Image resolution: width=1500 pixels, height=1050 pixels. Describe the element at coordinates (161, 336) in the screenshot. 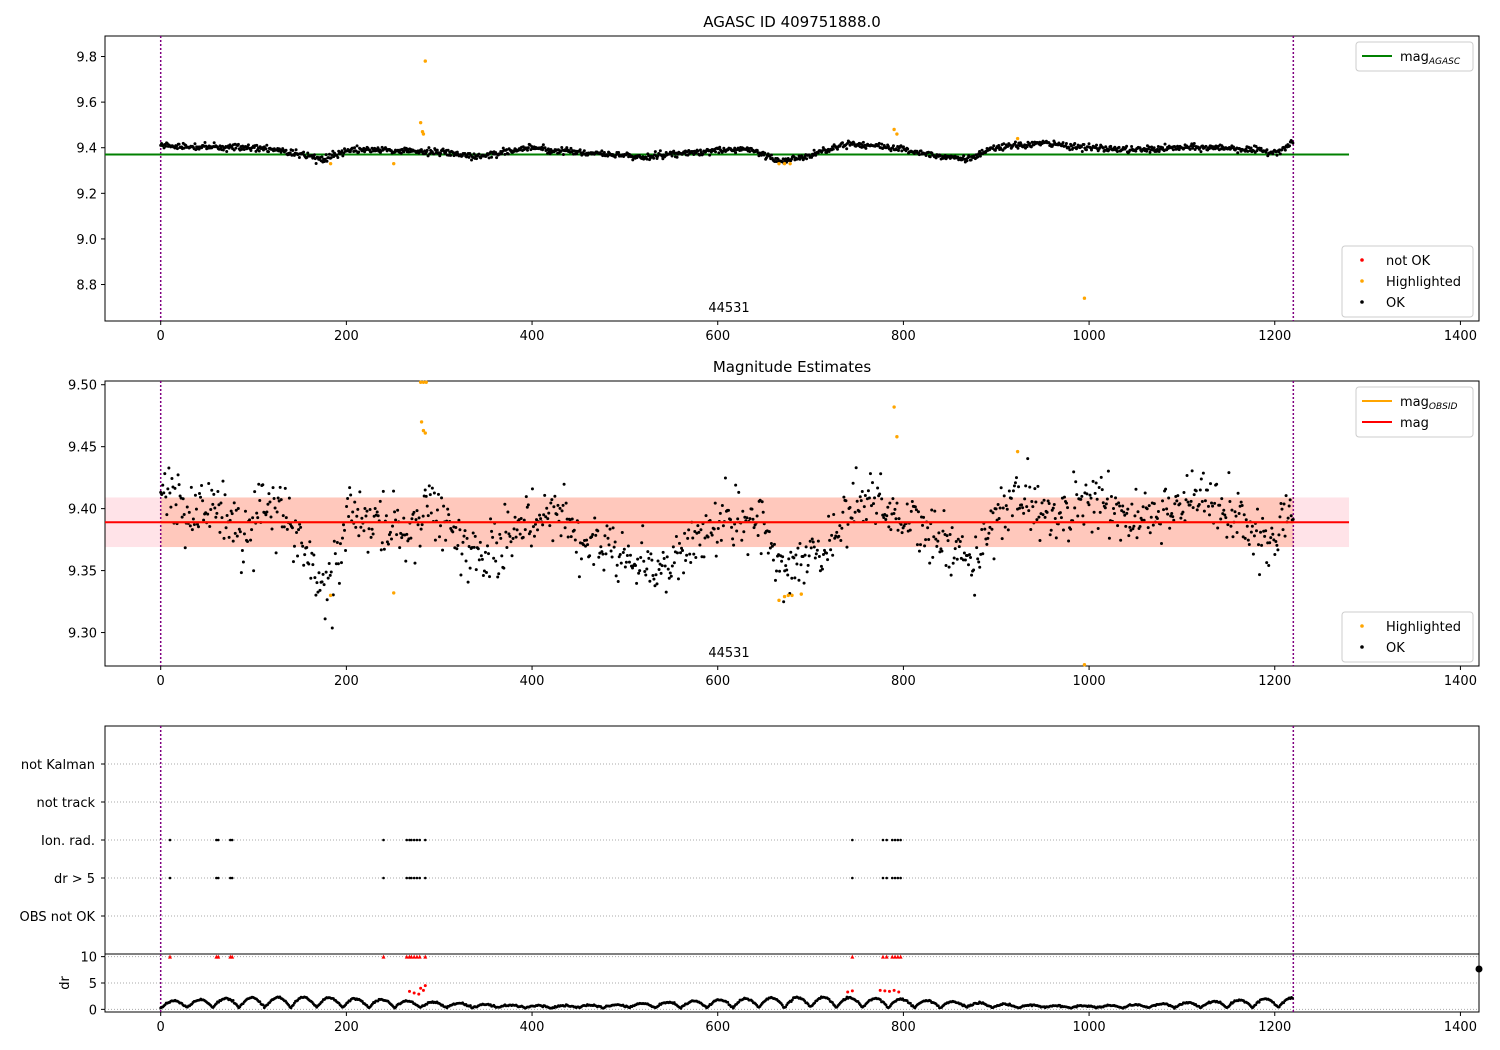

I see `x-tick-label: 0` at that location.